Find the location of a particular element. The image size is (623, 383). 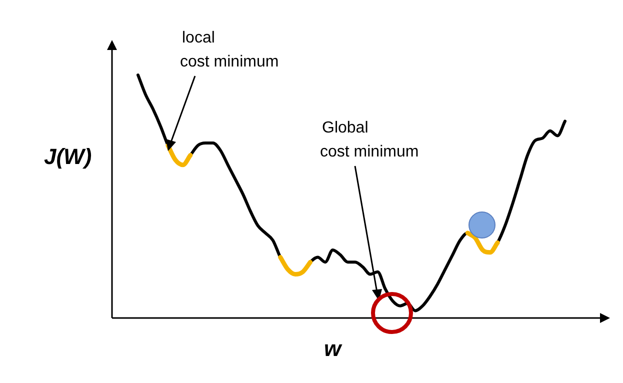

annotation: Global cost minimum is located at coordinates (369, 139).